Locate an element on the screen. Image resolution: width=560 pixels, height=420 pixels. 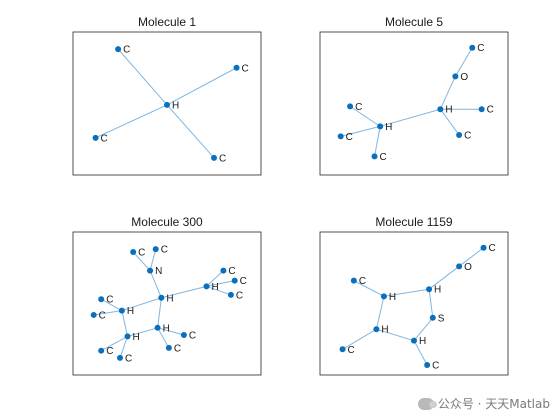
atom-label: S is located at coordinates (441, 318).